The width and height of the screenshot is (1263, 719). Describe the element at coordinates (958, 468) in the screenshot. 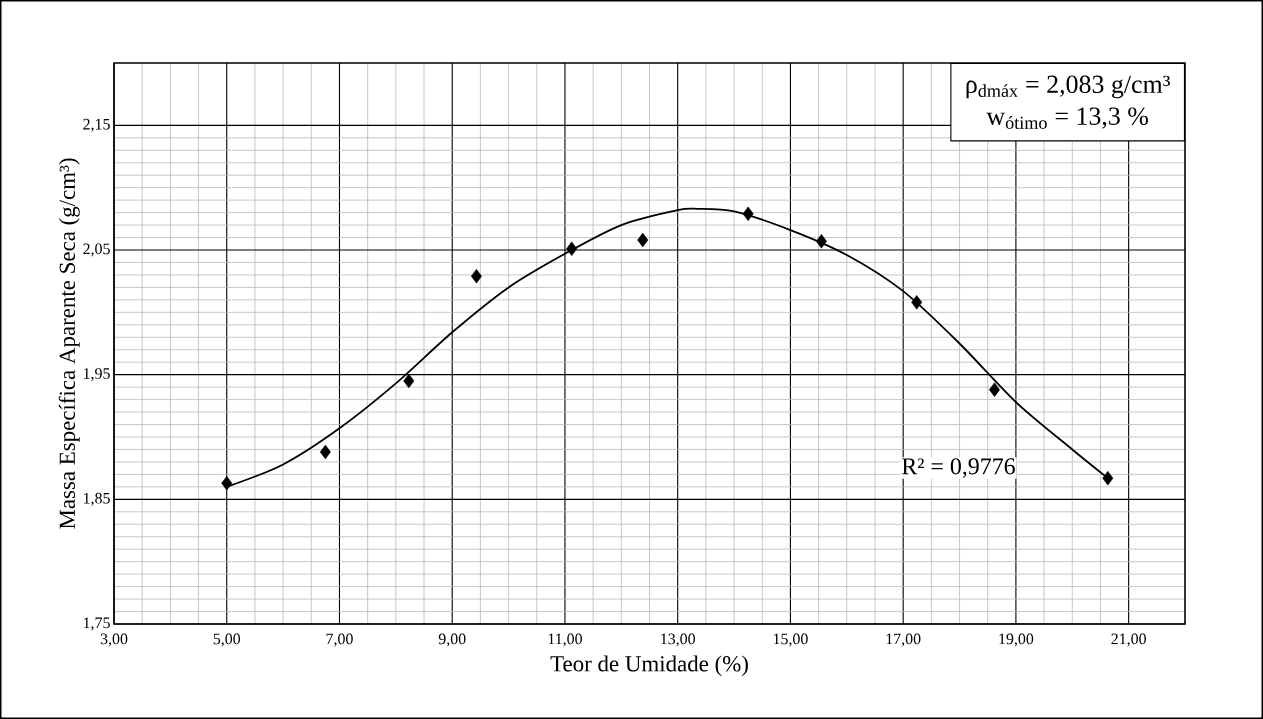

I see `annotation: R² = 0,9776` at that location.